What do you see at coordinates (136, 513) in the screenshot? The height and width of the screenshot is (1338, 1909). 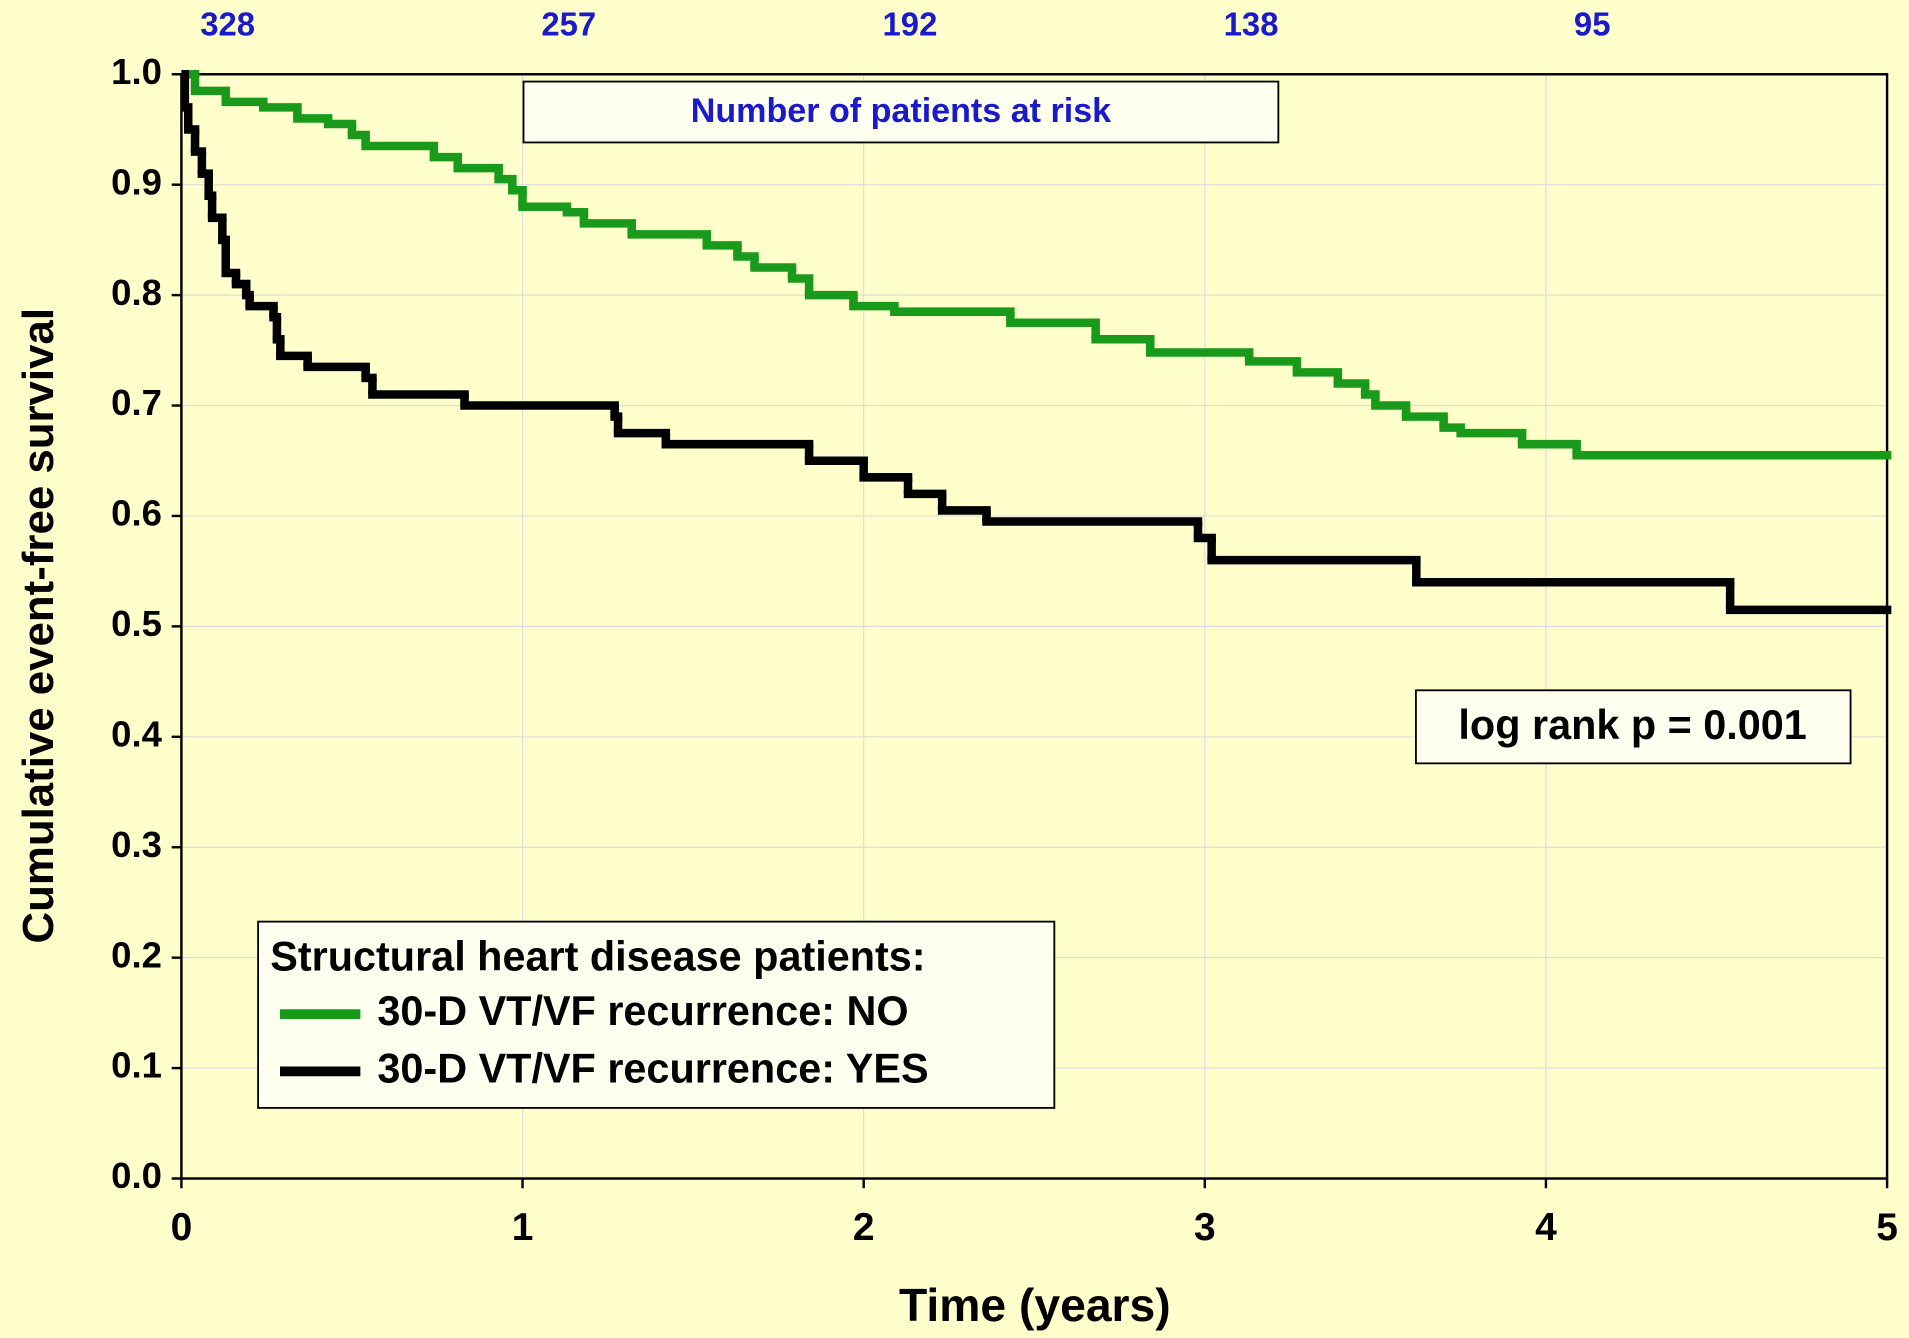 I see `y-tick-label: 0.6` at bounding box center [136, 513].